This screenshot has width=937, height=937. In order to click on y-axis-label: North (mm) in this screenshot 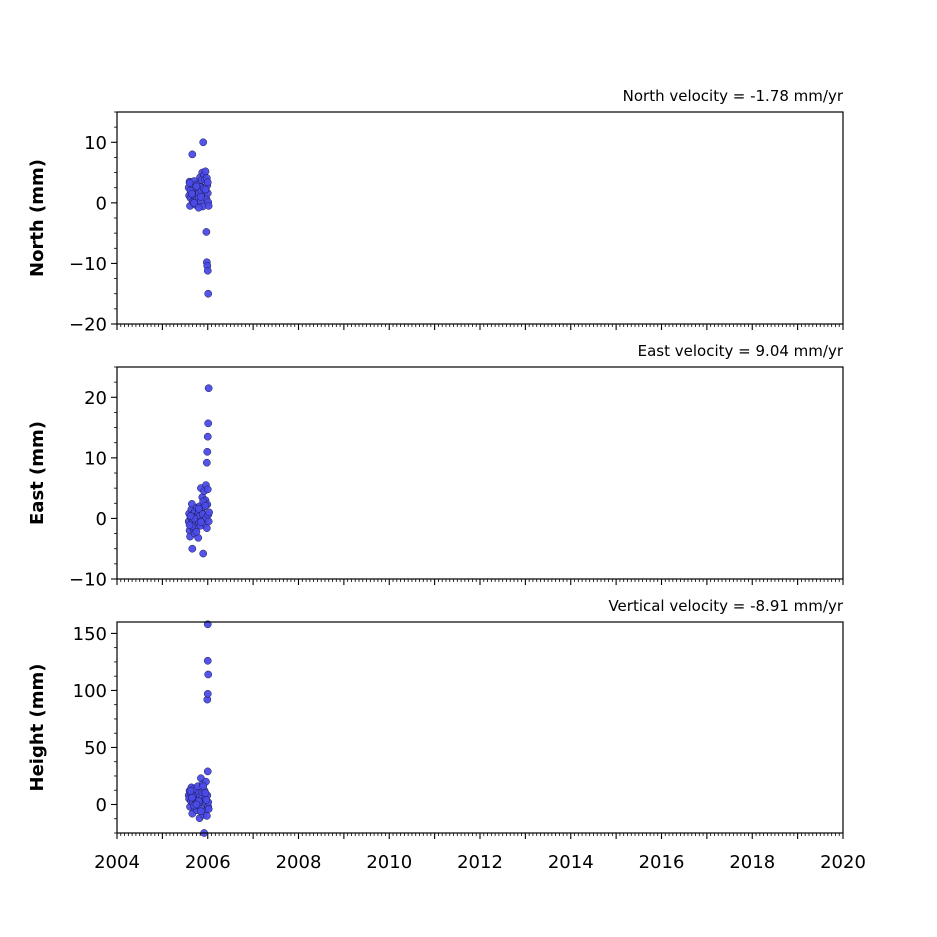, I will do `click(37, 218)`.